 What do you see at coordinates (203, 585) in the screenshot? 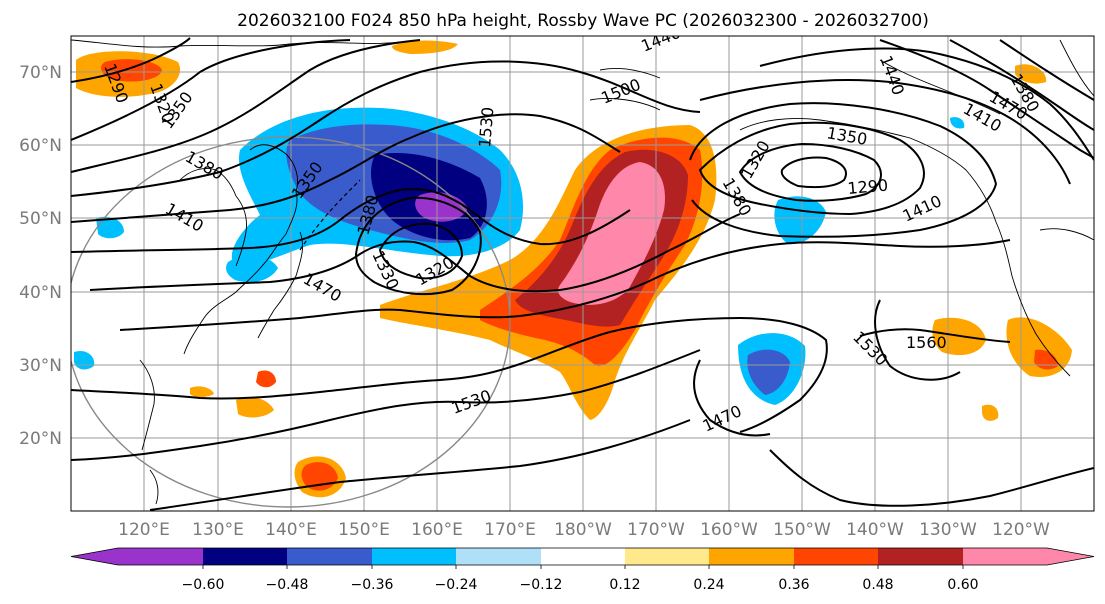
I see `colorbar-tick-label: −0.60` at bounding box center [203, 585].